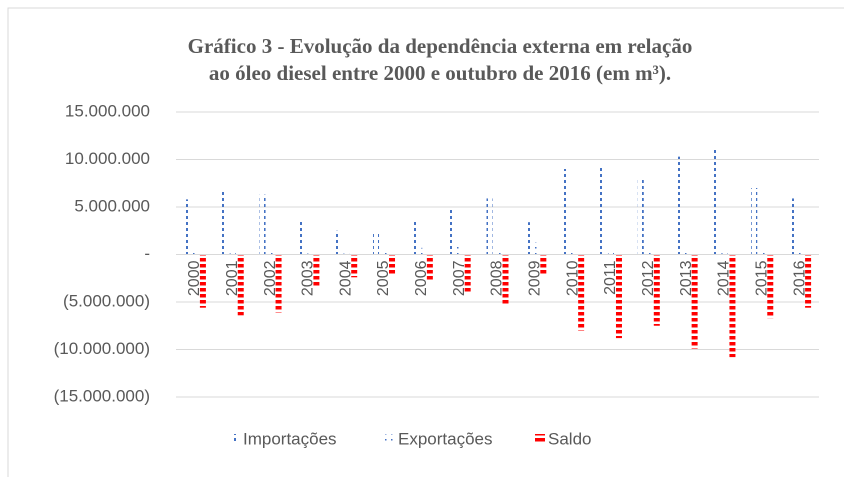 This screenshot has width=844, height=477. What do you see at coordinates (270, 278) in the screenshot?
I see `x-tick-label: 2002` at bounding box center [270, 278].